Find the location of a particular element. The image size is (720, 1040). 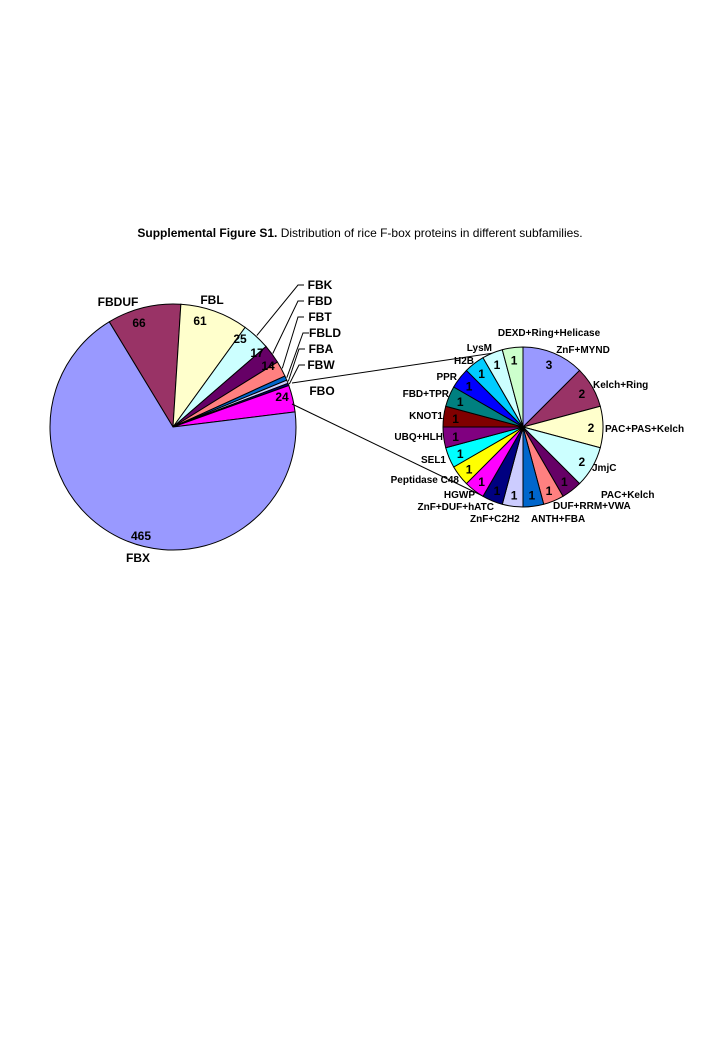

sub-value-pac-kelch: 1 is located at coordinates (564, 482).